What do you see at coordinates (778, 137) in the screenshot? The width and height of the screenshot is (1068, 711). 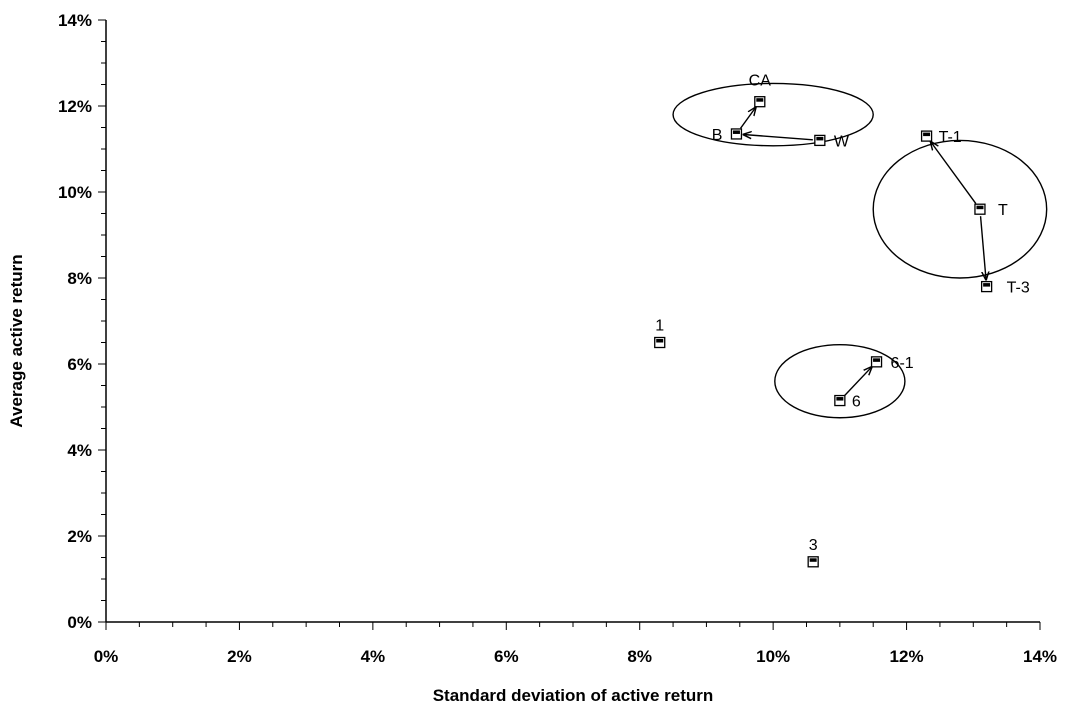 I see `arrow-W-to-B` at bounding box center [778, 137].